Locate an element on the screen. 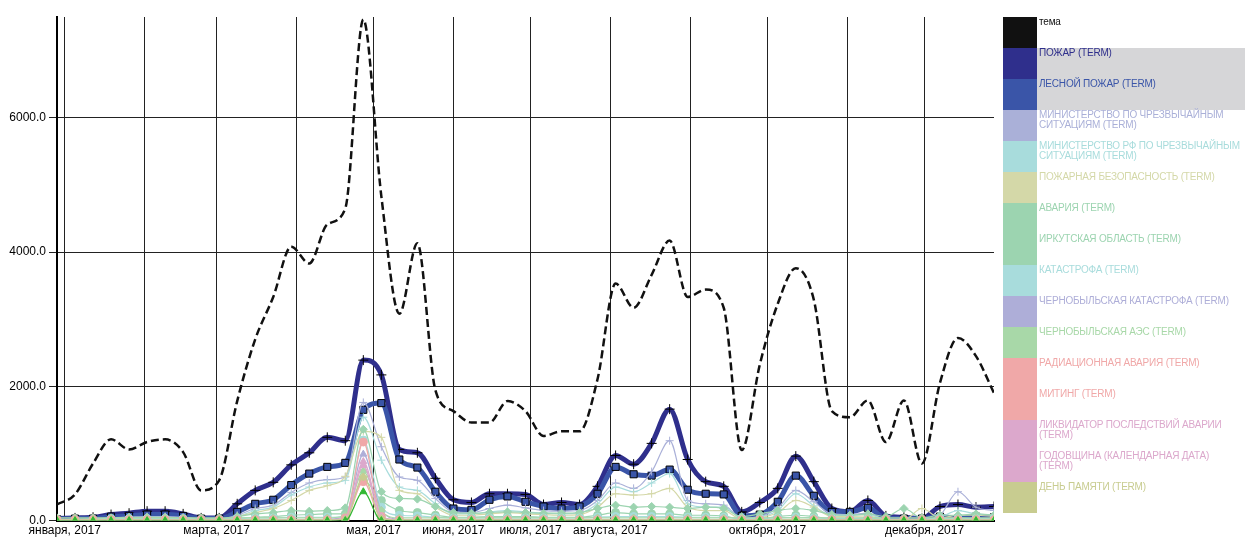 The image size is (1248, 541). text: ПОЖАР (TERM) is located at coordinates (1075, 53).